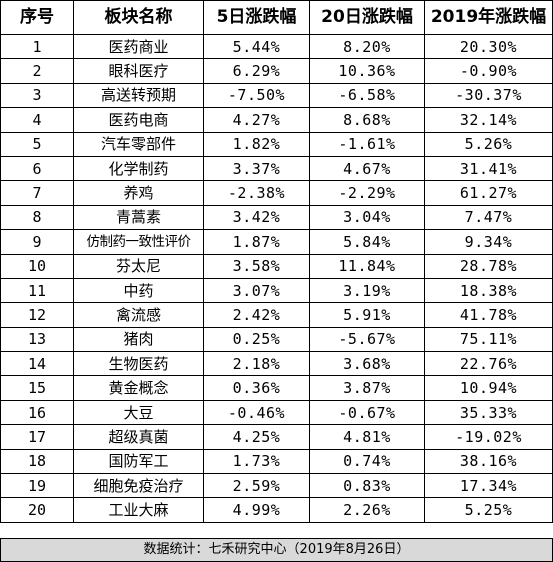 Image resolution: width=553 pixels, height=562 pixels. Describe the element at coordinates (276, 168) in the screenshot. I see `table-row: 6 化学制药 3.37% 4.67% 31.41%` at that location.